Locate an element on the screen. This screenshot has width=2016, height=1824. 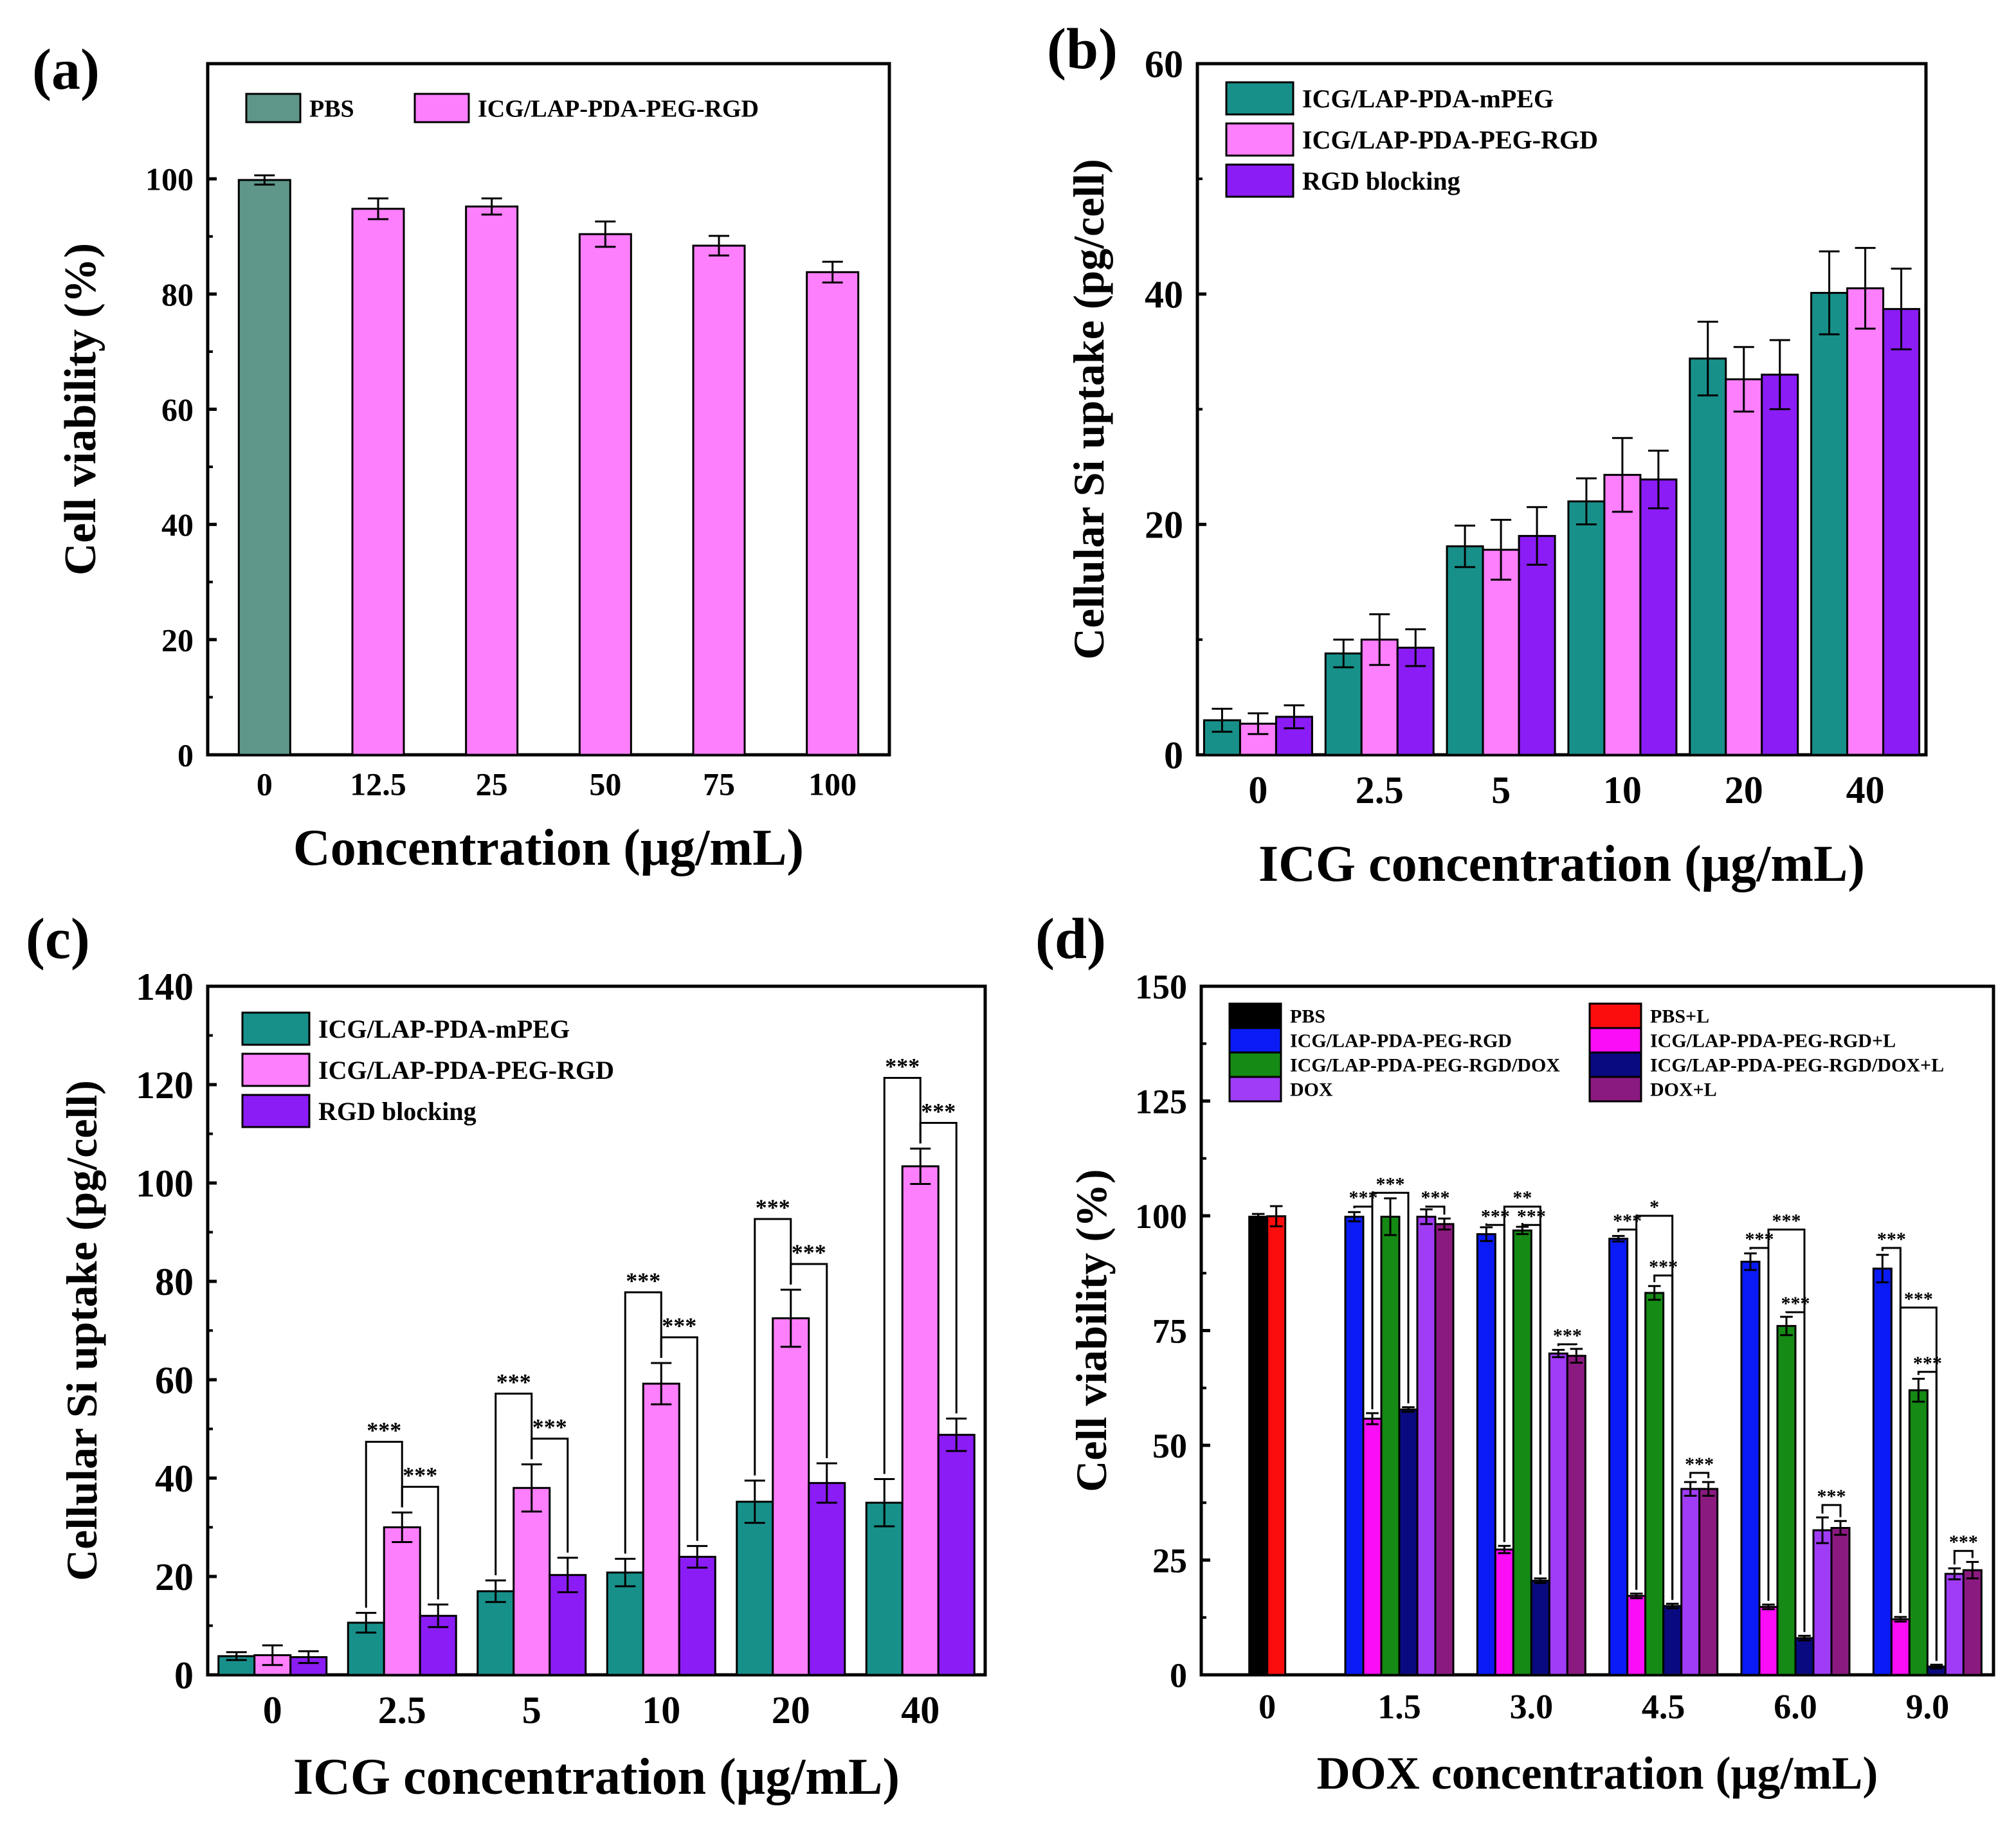
legend-swatch-pbs-l is located at coordinates (1615, 1016).